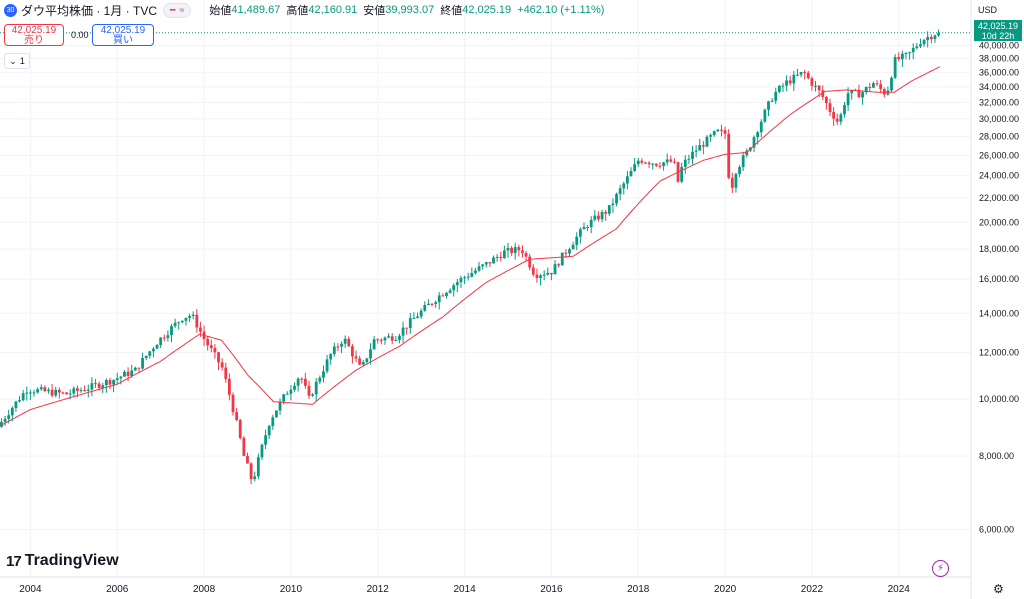 This screenshot has height=599, width=1024. Describe the element at coordinates (999, 102) in the screenshot. I see `price-tick-label: 32,000.00` at that location.